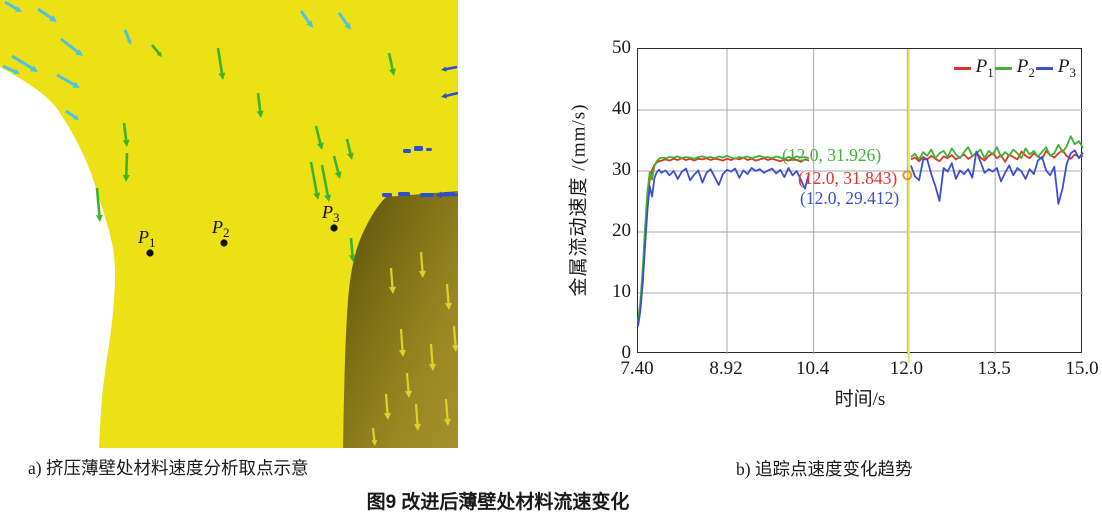  Describe the element at coordinates (400, 319) in the screenshot. I see `die-region` at that location.